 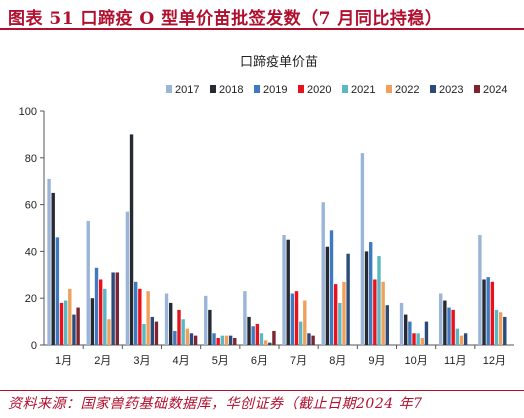 What do you see at coordinates (253, 335) in the screenshot?
I see `bar-2019-6月` at bounding box center [253, 335].